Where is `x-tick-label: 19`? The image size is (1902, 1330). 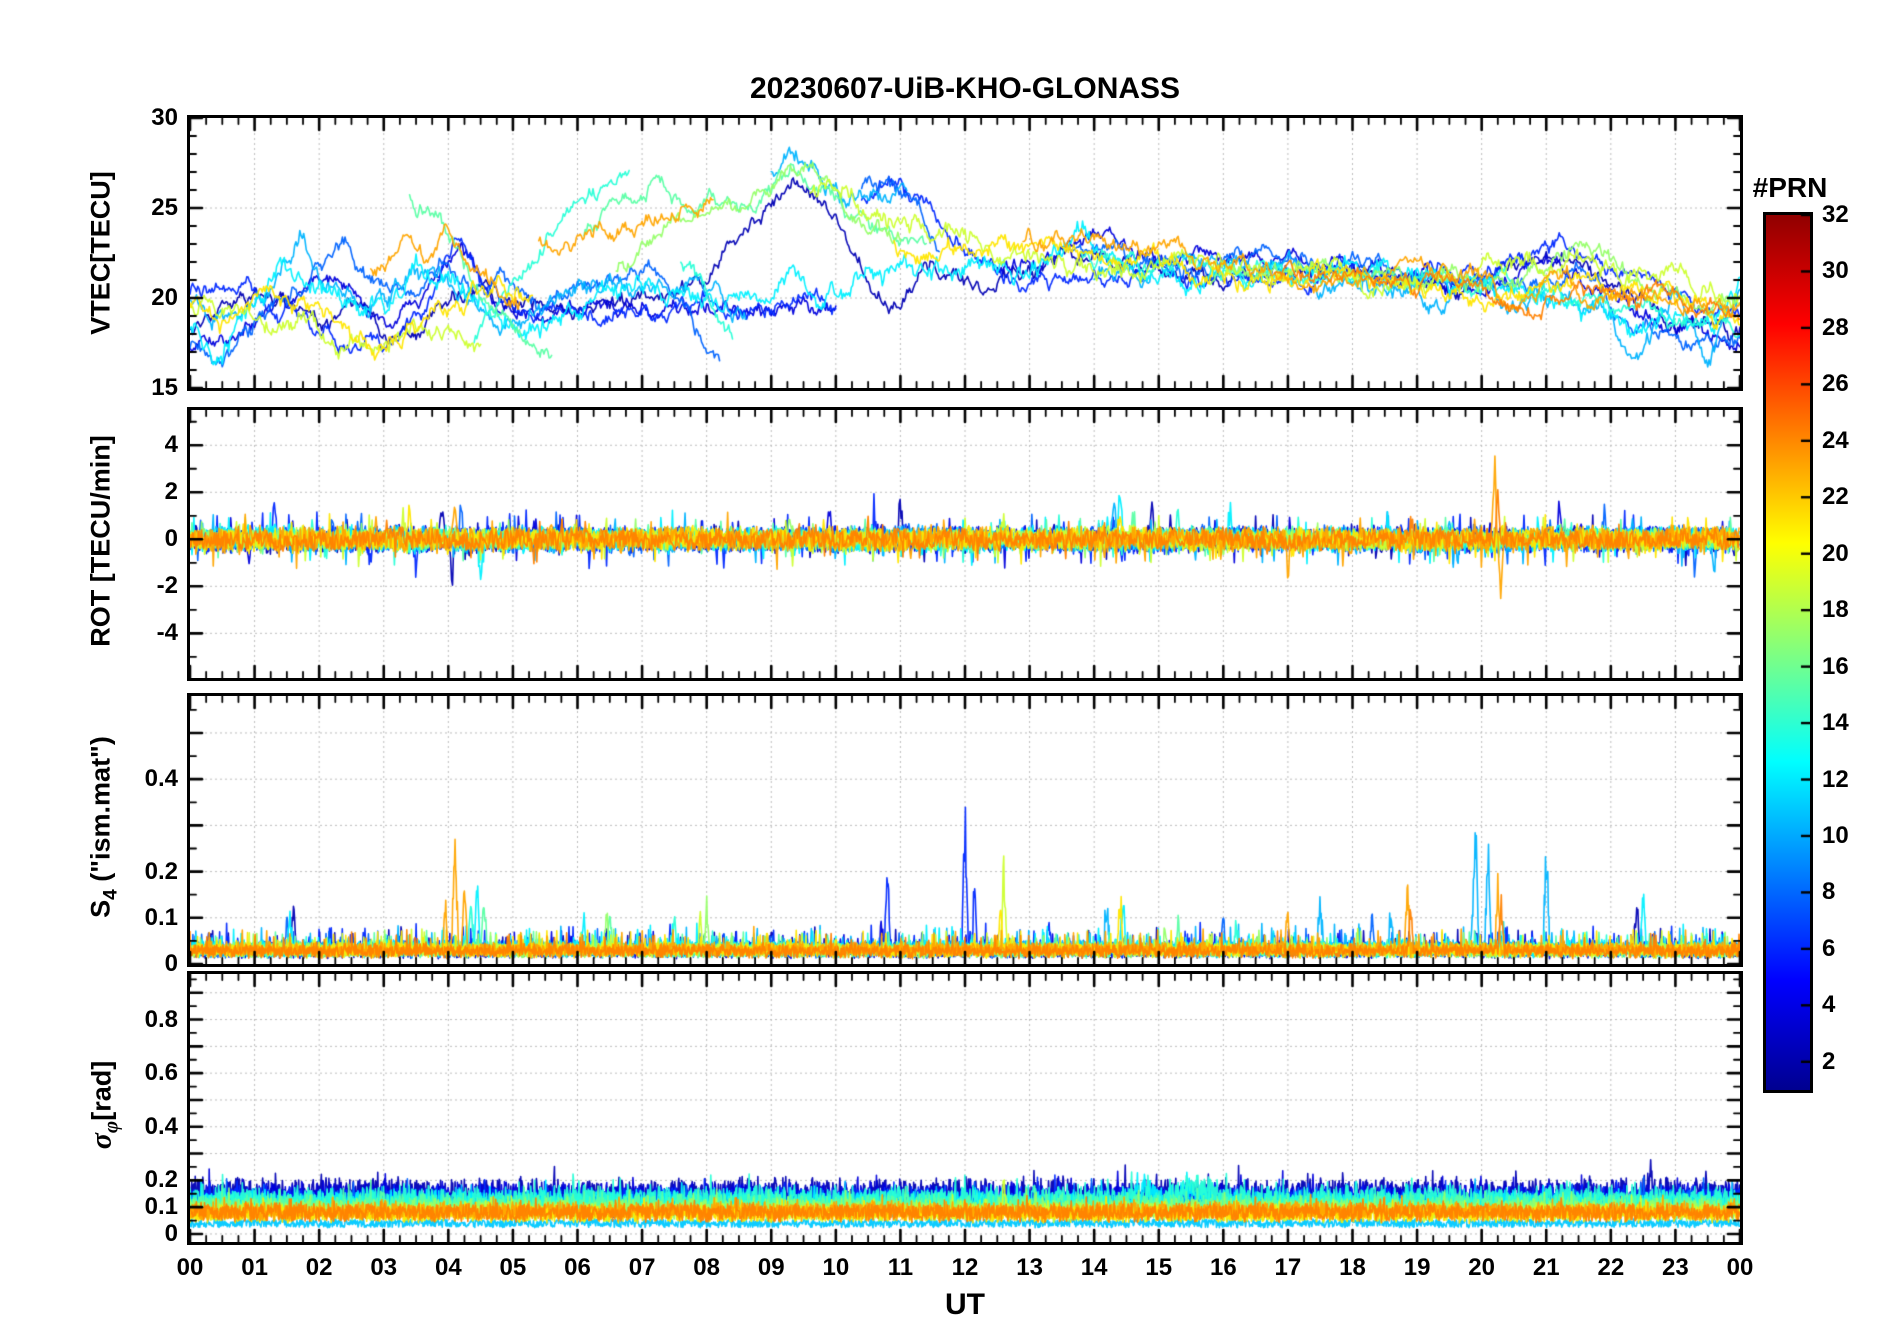
x-tick-label: 19 is located at coordinates (1417, 1267).